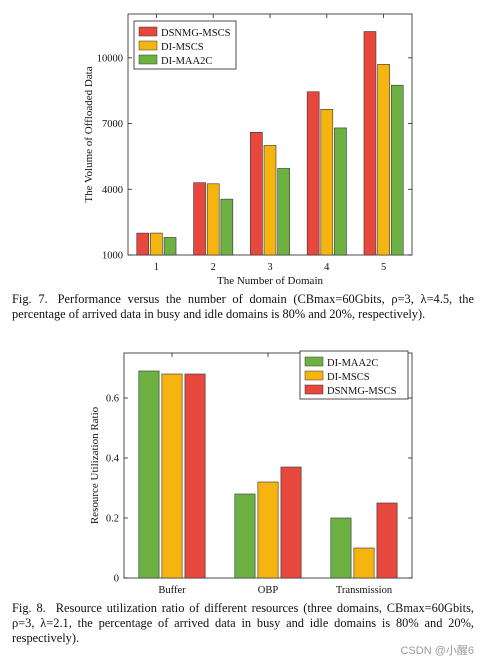 This screenshot has width=484, height=666. What do you see at coordinates (156, 267) in the screenshot?
I see `x-tick-label: 1` at bounding box center [156, 267].